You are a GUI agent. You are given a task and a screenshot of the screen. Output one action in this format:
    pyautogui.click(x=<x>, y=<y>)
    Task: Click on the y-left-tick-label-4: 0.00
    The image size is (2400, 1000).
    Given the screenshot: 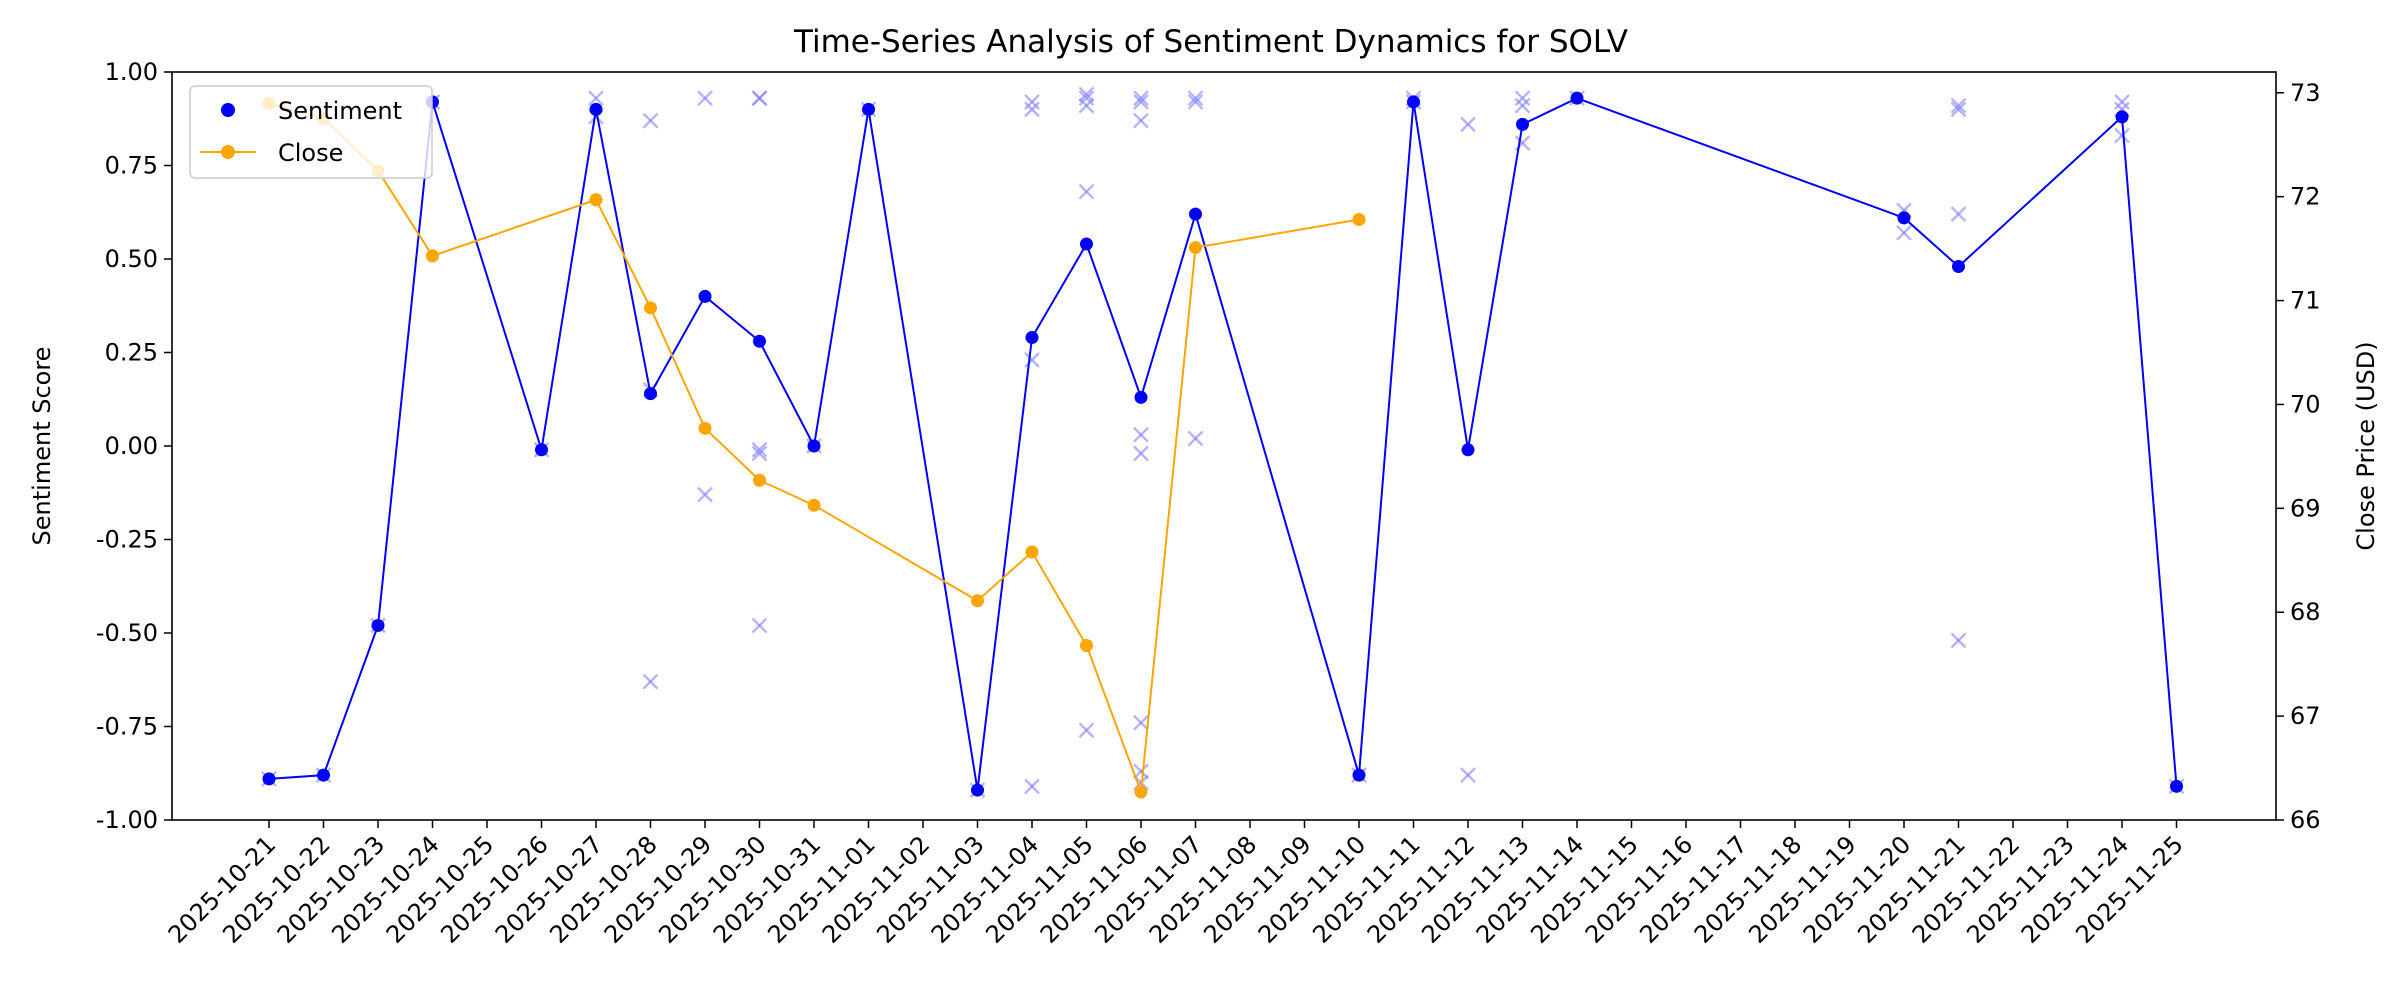 What is the action you would take?
    pyautogui.click(x=131, y=446)
    